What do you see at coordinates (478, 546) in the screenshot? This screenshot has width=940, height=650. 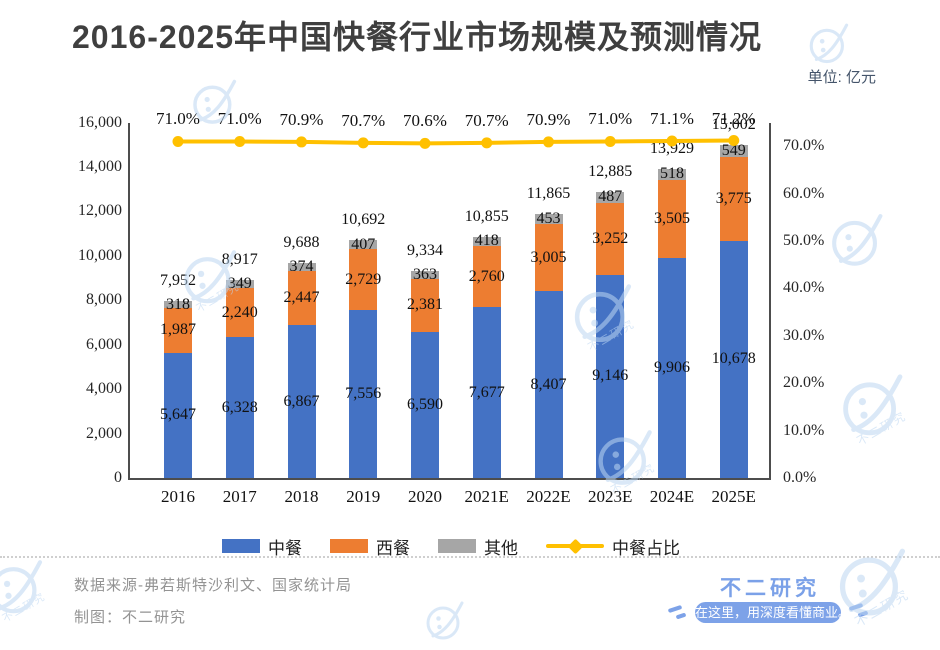 I see `legend-item-other: 其他` at bounding box center [478, 546].